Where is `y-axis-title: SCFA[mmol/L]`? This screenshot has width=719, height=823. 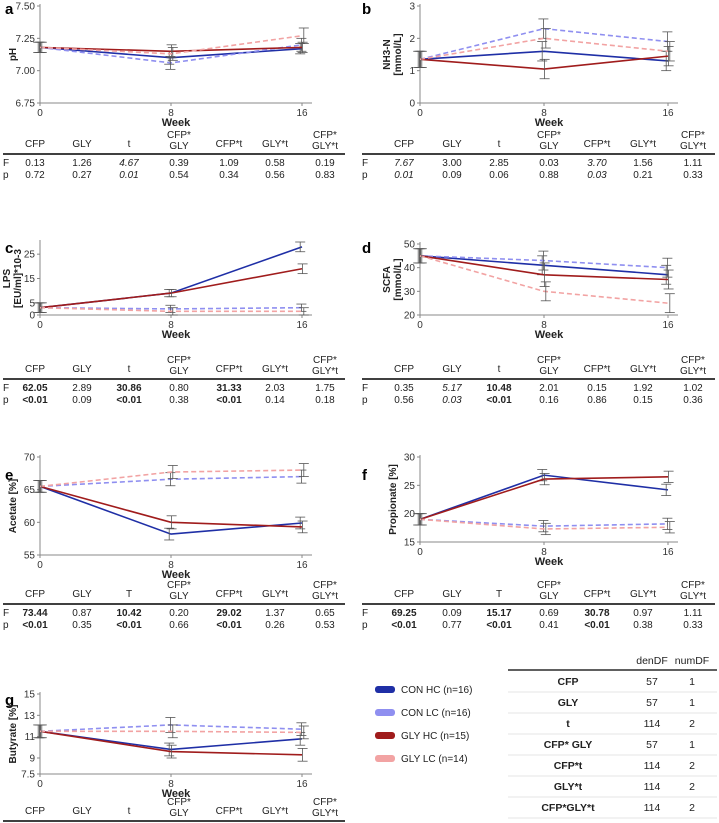
y-axis-title: SCFA[mmol/L] is located at coordinates (393, 279).